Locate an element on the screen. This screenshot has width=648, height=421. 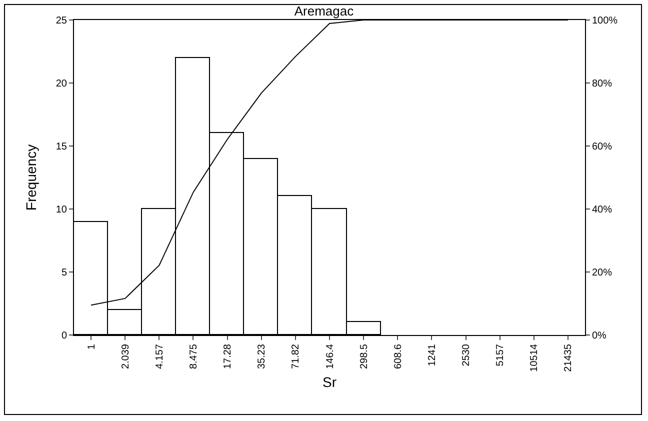
x-tick-label: 21435 is located at coordinates (568, 358).